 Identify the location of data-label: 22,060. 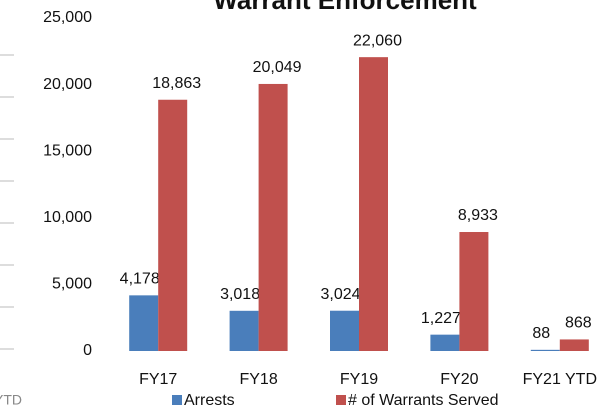
(377, 40).